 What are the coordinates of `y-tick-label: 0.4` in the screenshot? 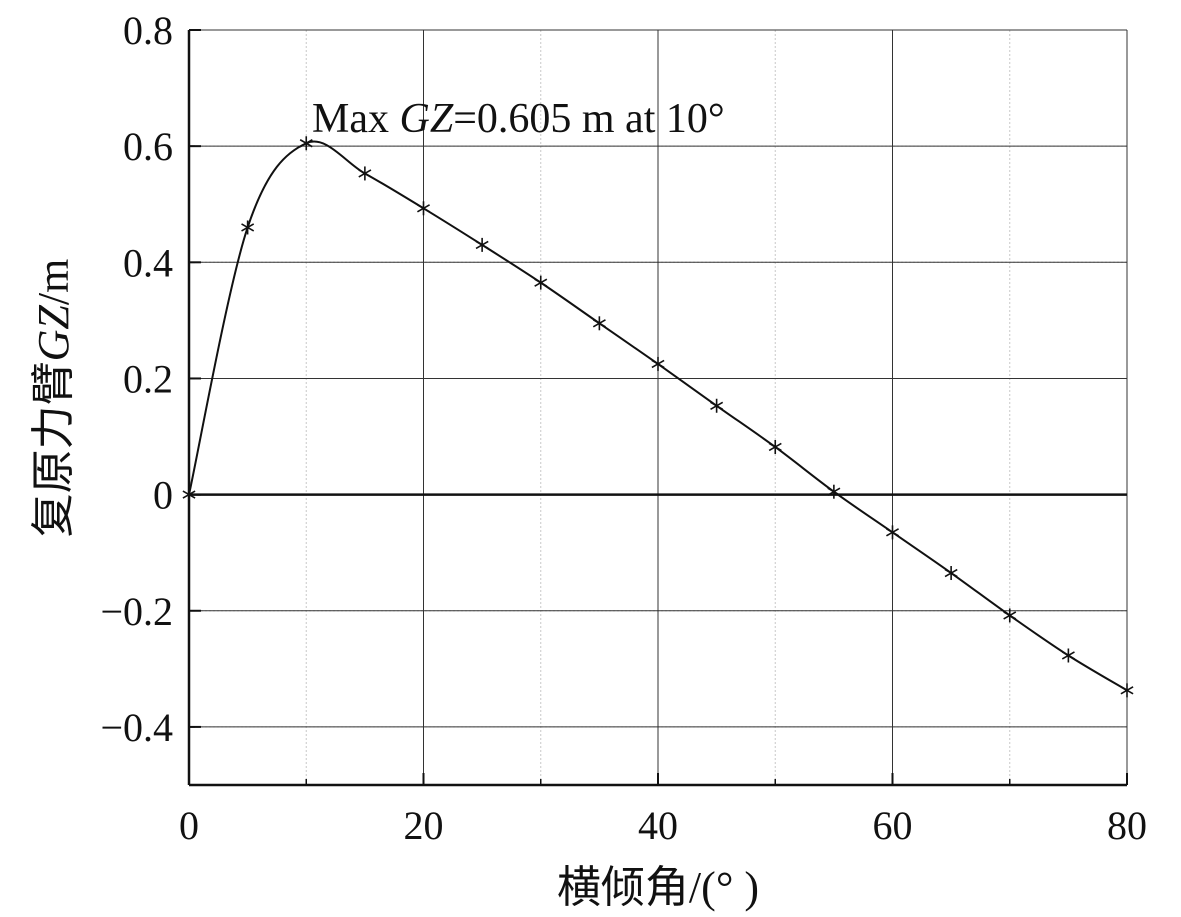 It's located at (148, 262).